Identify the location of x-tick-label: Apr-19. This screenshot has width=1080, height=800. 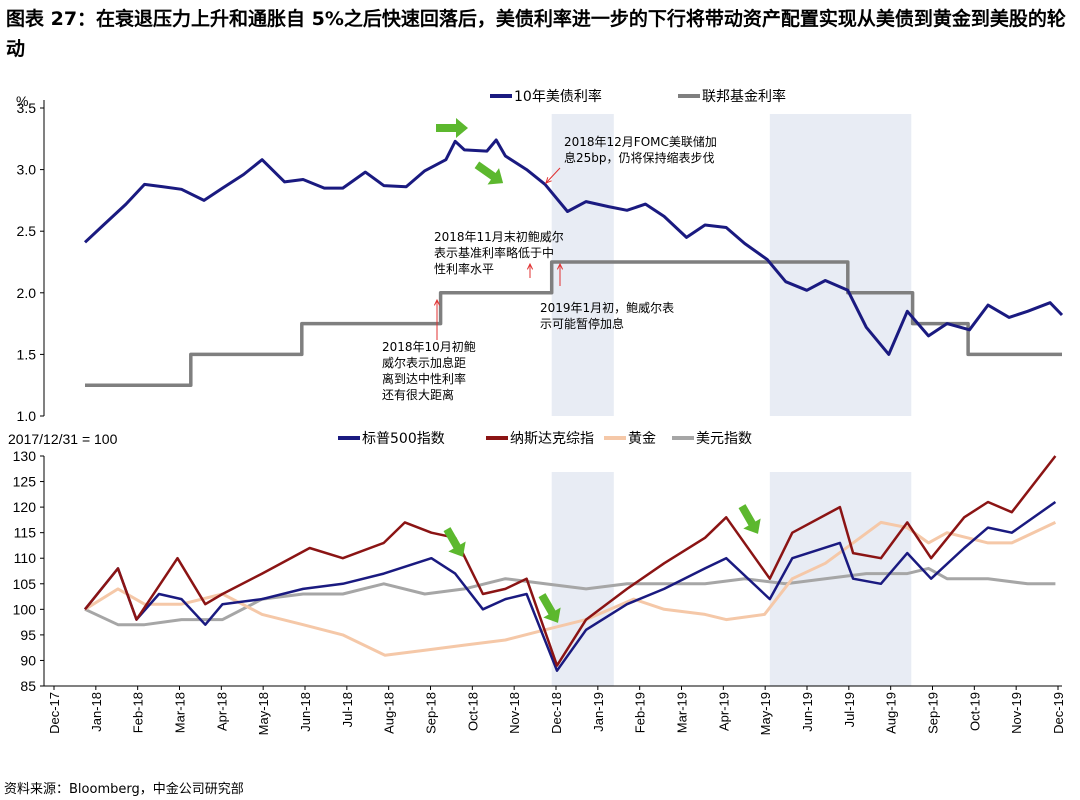
(723, 711).